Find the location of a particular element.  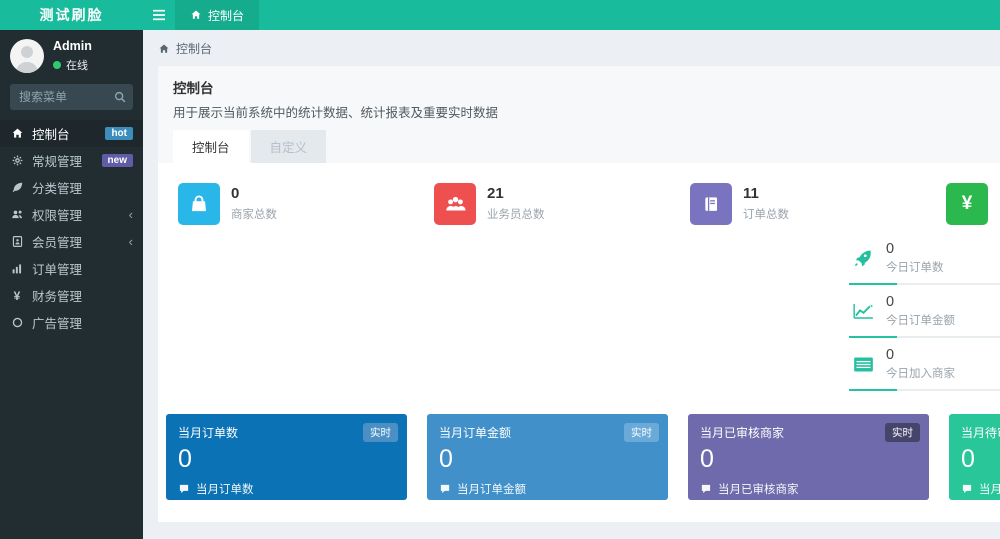

leaf-icon is located at coordinates (17, 187).